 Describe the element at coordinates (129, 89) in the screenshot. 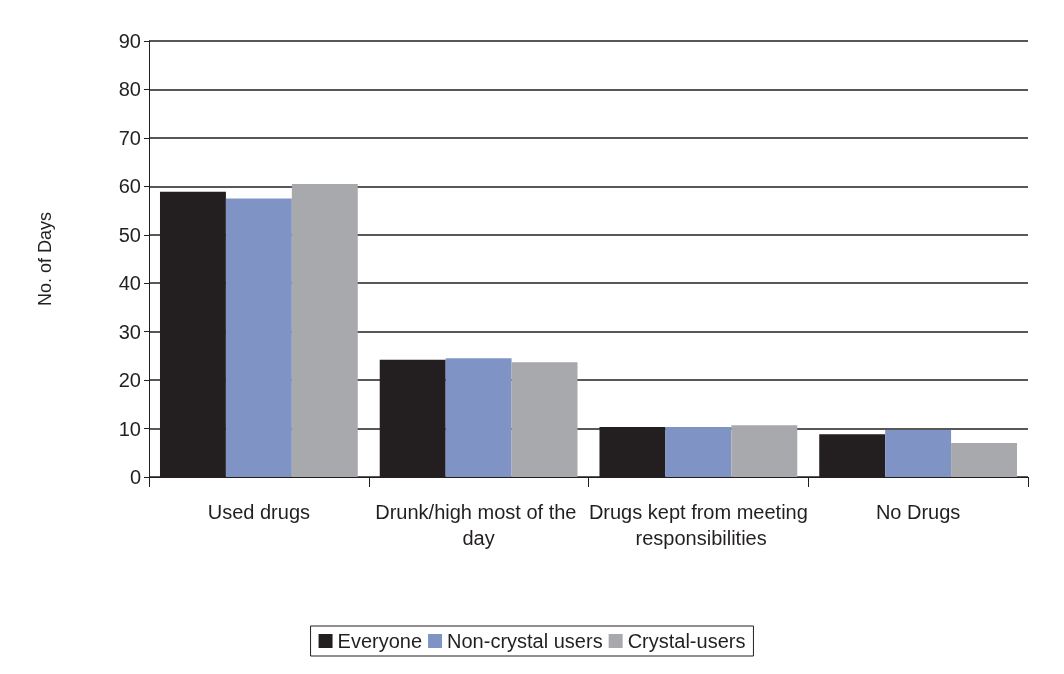

I see `y-tick-label: 80` at that location.